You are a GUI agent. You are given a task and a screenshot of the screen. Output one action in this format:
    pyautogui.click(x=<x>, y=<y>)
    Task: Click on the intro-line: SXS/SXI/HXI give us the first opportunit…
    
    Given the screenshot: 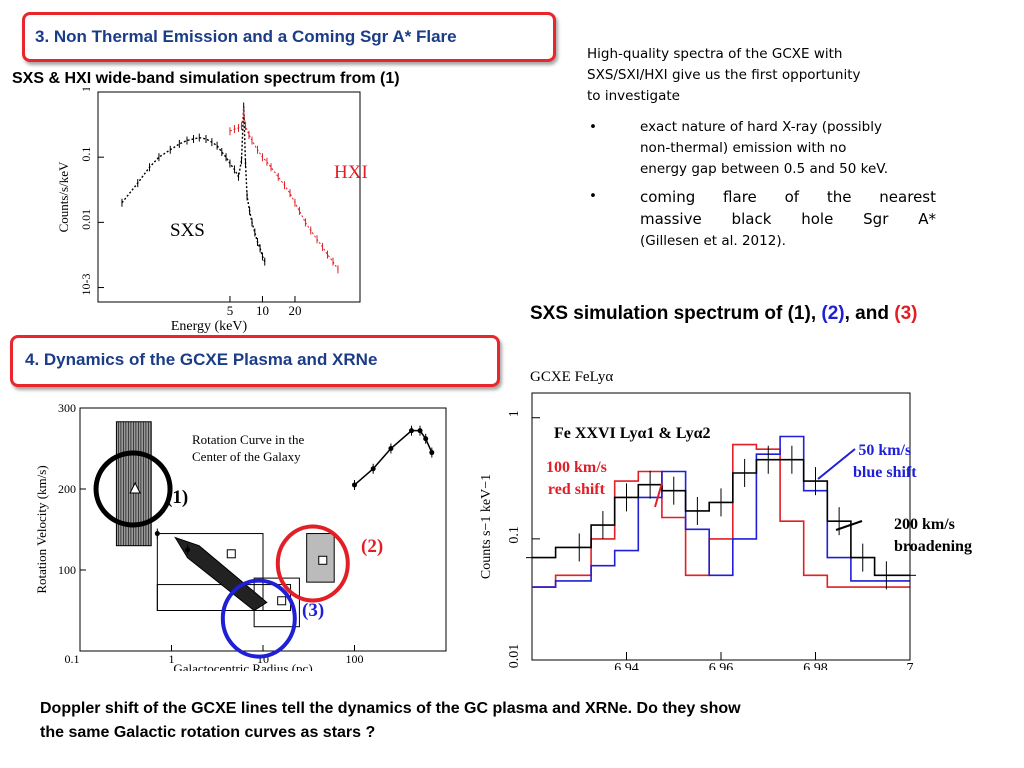 What is the action you would take?
    pyautogui.click(x=724, y=75)
    